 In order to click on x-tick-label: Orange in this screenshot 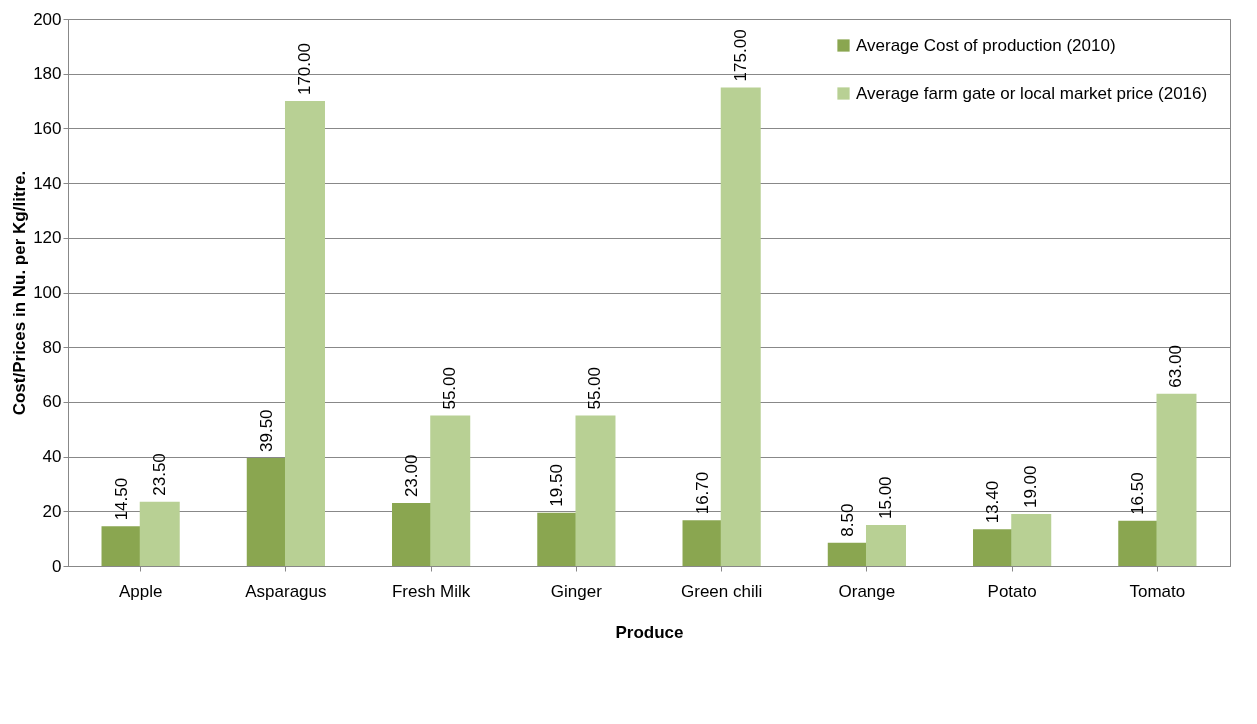, I will do `click(867, 591)`.